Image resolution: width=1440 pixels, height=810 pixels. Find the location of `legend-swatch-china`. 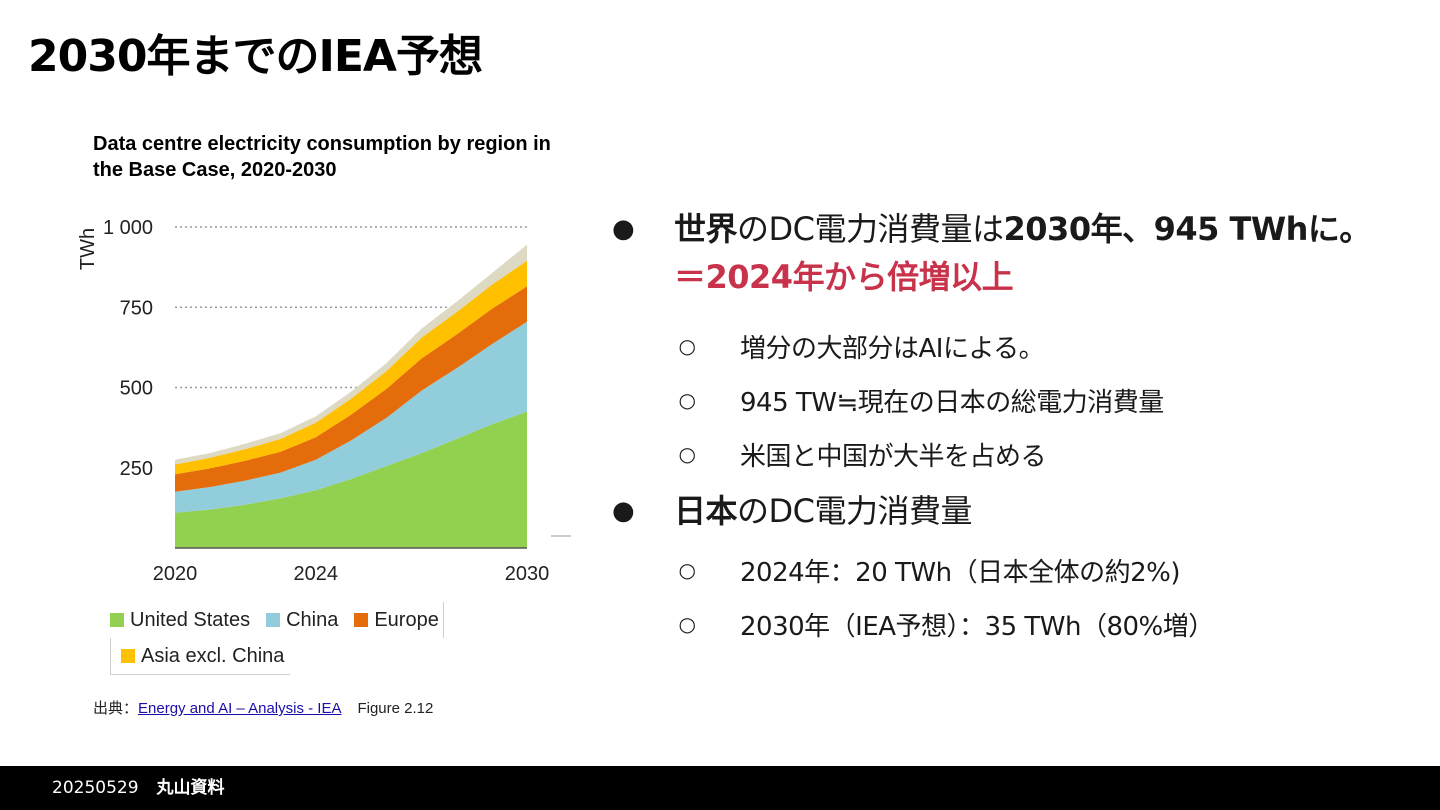

legend-swatch-china is located at coordinates (273, 620).